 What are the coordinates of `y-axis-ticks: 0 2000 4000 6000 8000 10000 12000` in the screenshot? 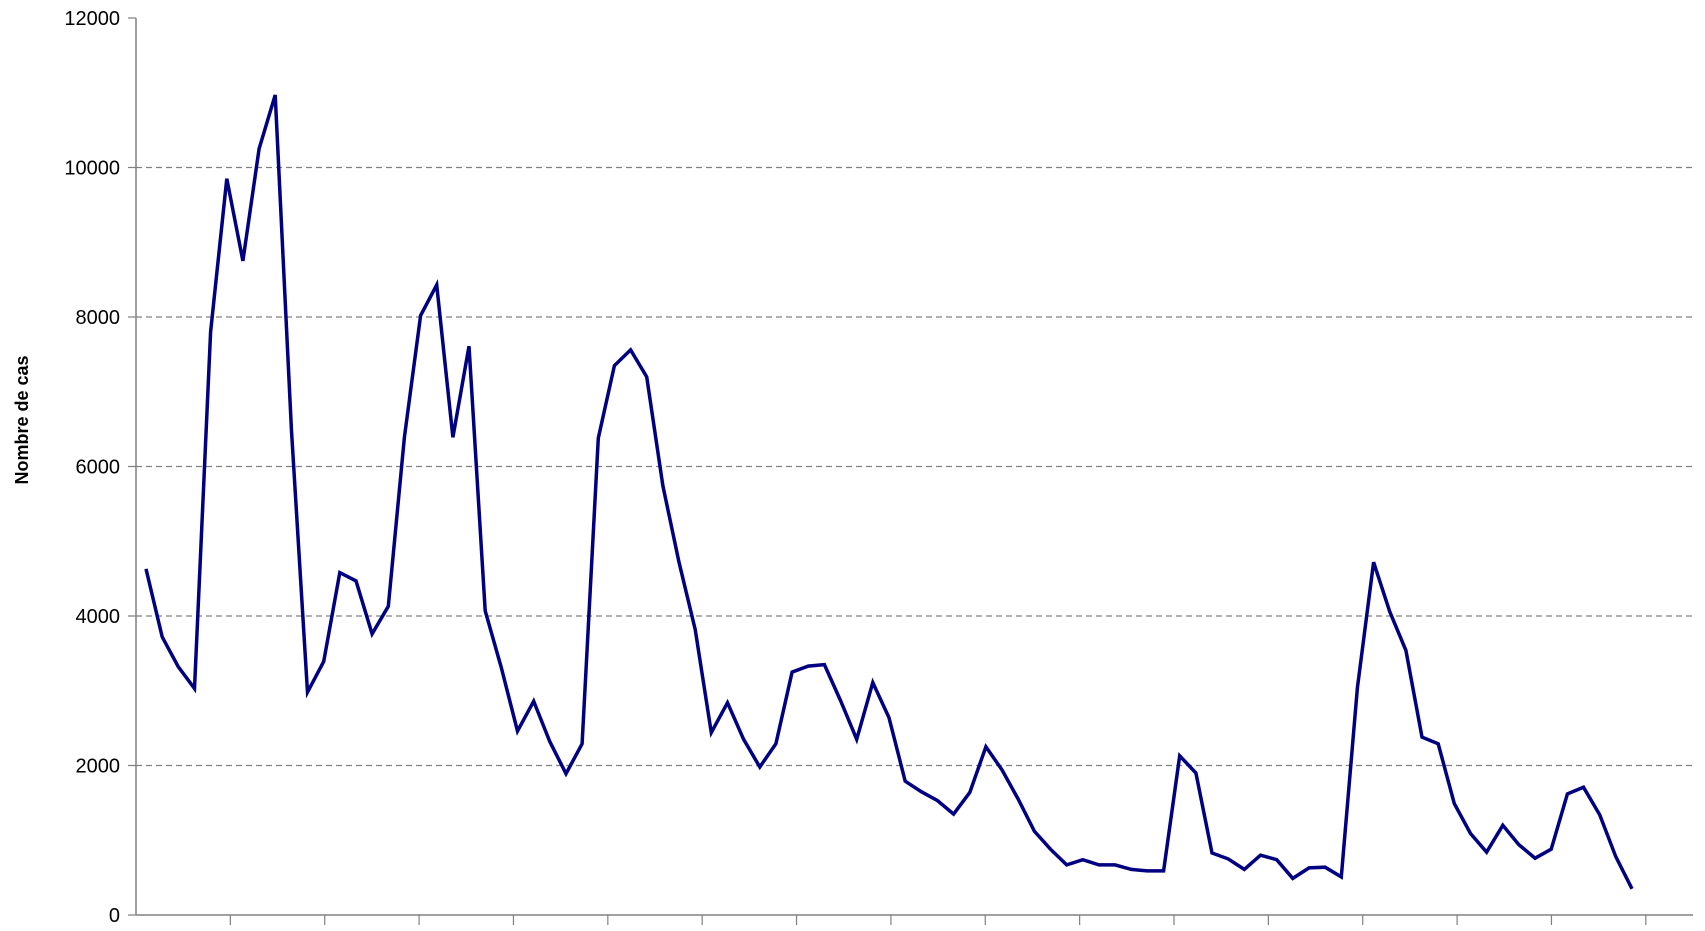 It's located at (100, 467).